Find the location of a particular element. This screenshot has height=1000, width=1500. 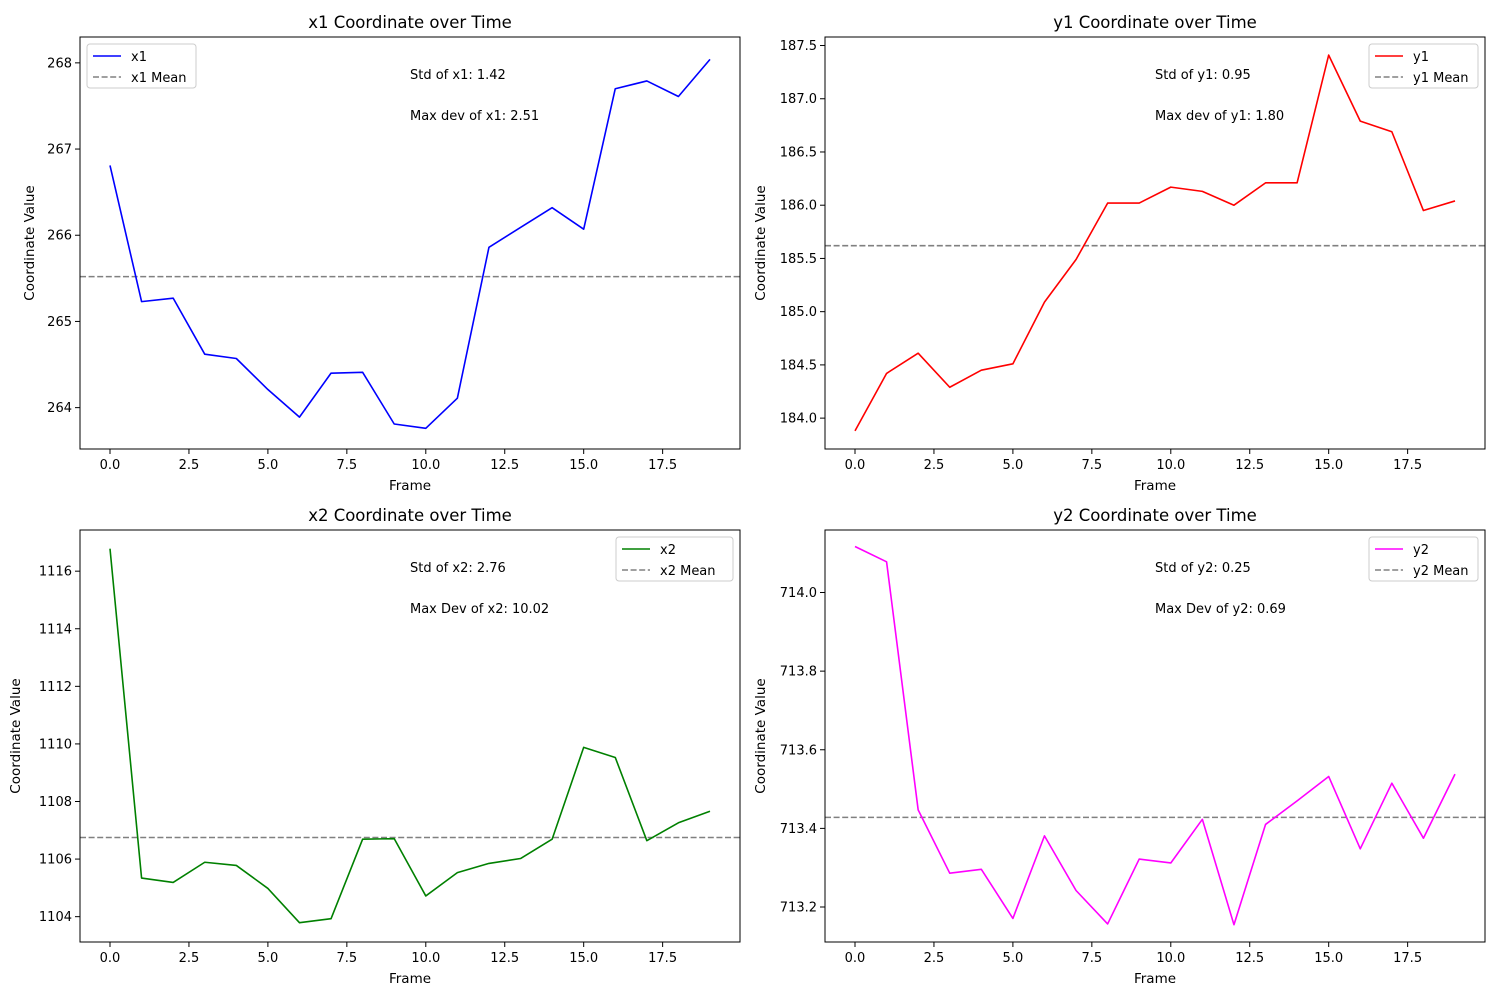

y-tick-label: 187.5 is located at coordinates (798, 46).